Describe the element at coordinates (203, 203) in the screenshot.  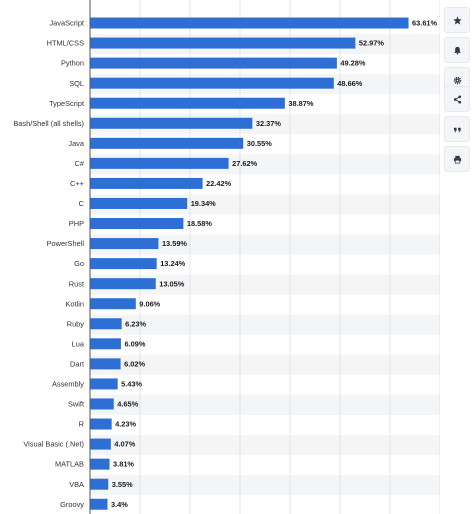
I see `value-label: 19.34%` at that location.